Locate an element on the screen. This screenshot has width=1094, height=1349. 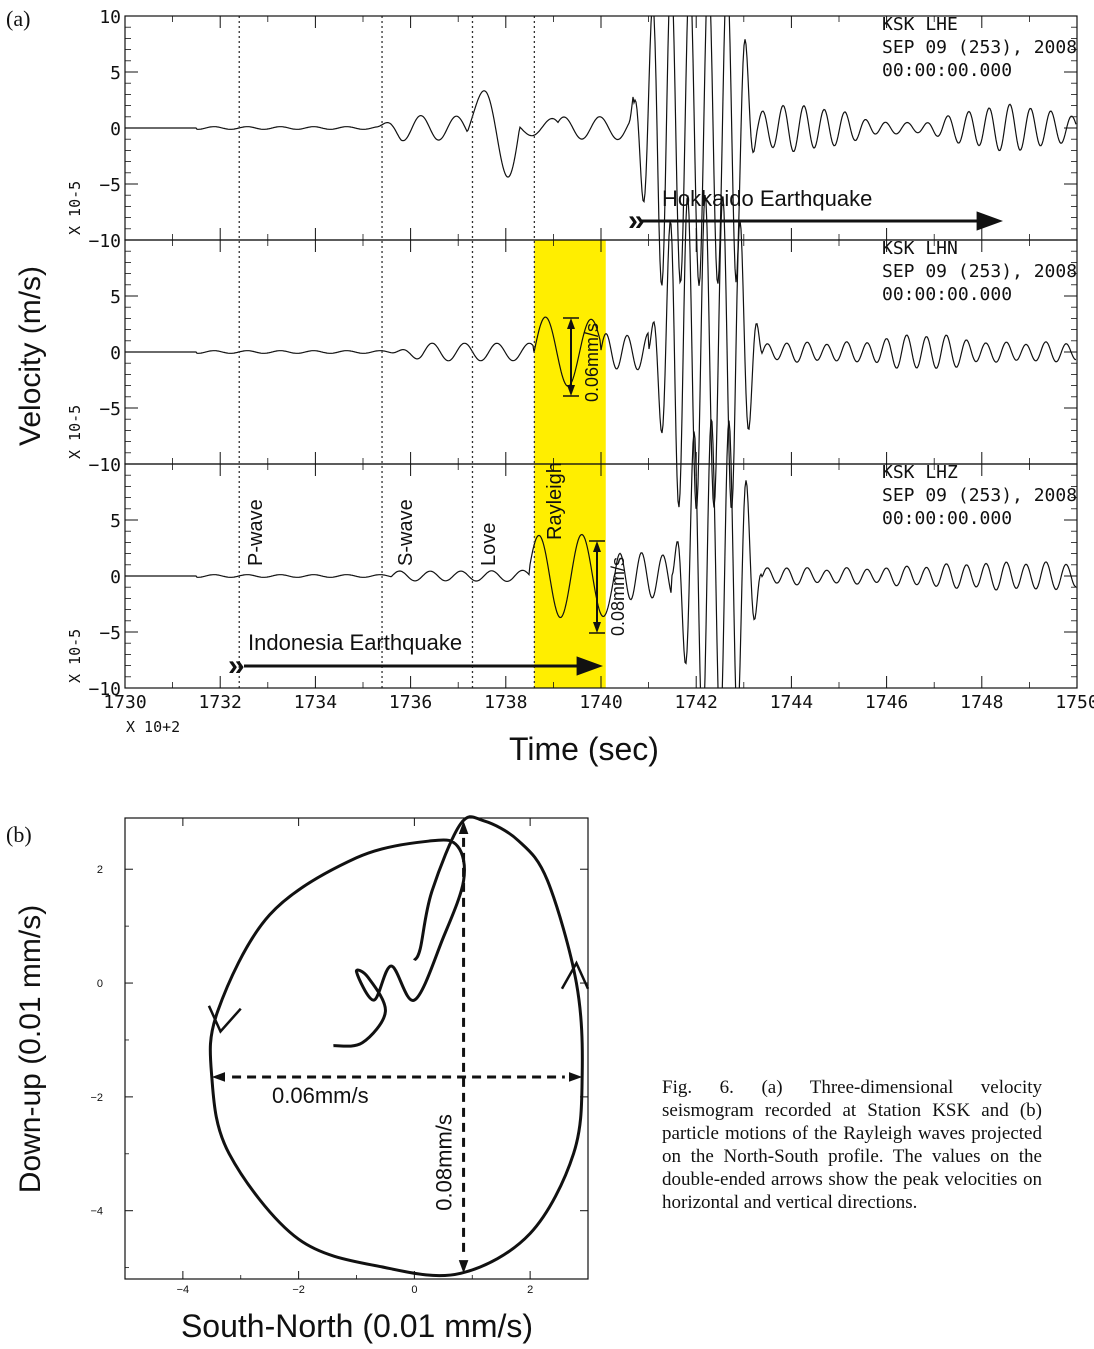
x-tick-label: 1736 is located at coordinates (410, 702).